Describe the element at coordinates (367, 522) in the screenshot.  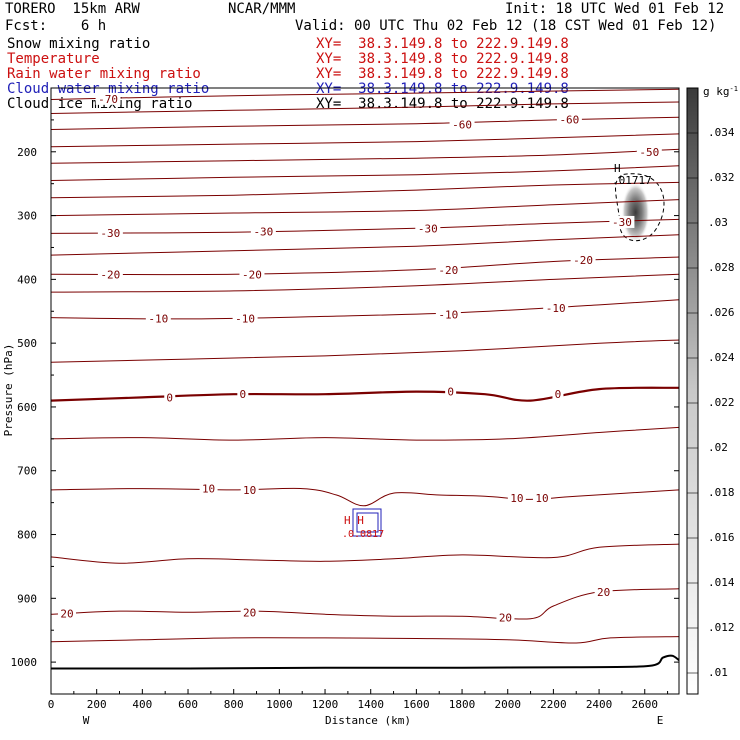
I see `cloud-water-contour` at that location.